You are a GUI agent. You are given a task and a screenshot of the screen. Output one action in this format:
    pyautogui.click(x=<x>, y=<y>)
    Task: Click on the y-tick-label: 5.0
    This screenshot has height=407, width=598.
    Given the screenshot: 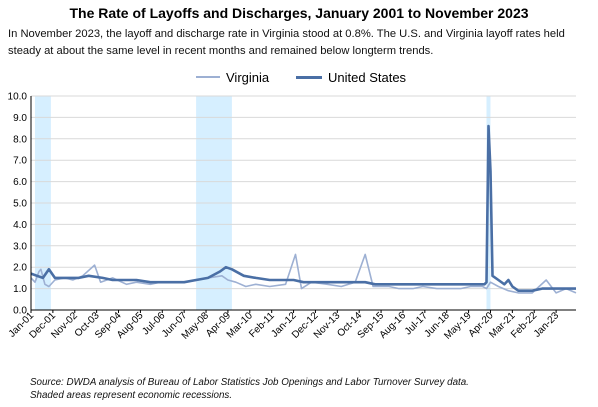 What is the action you would take?
    pyautogui.click(x=20, y=204)
    